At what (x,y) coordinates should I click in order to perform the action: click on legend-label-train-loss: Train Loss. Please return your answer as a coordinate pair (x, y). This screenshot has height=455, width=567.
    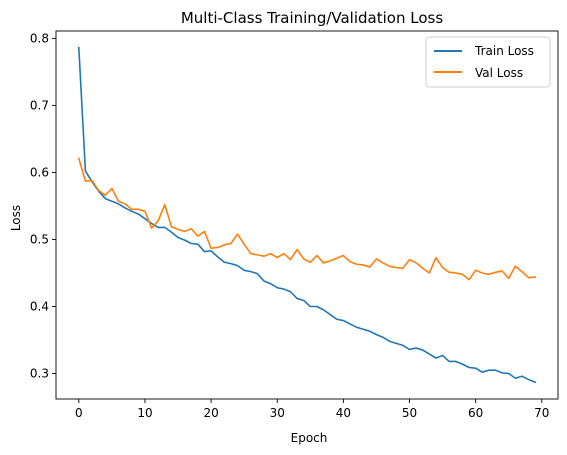
    Looking at the image, I should click on (504, 51).